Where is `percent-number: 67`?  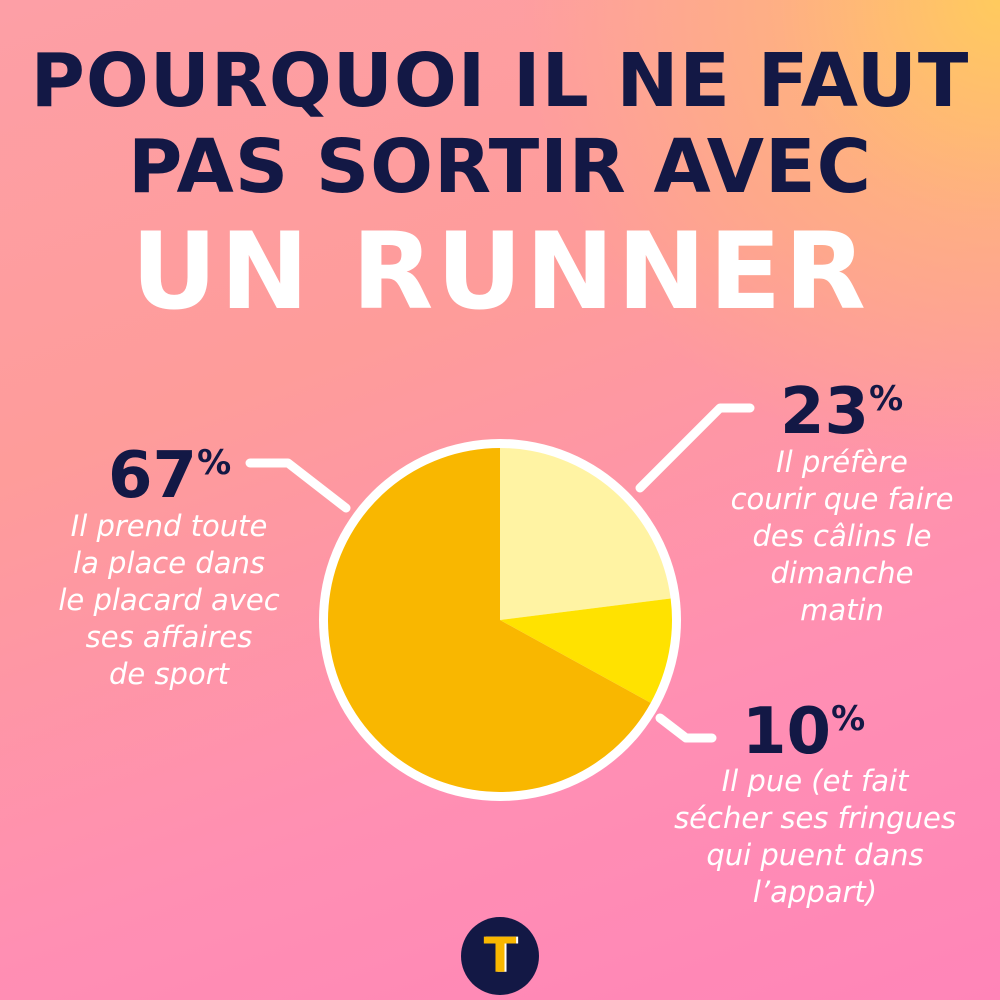
percent-number: 67 is located at coordinates (153, 476).